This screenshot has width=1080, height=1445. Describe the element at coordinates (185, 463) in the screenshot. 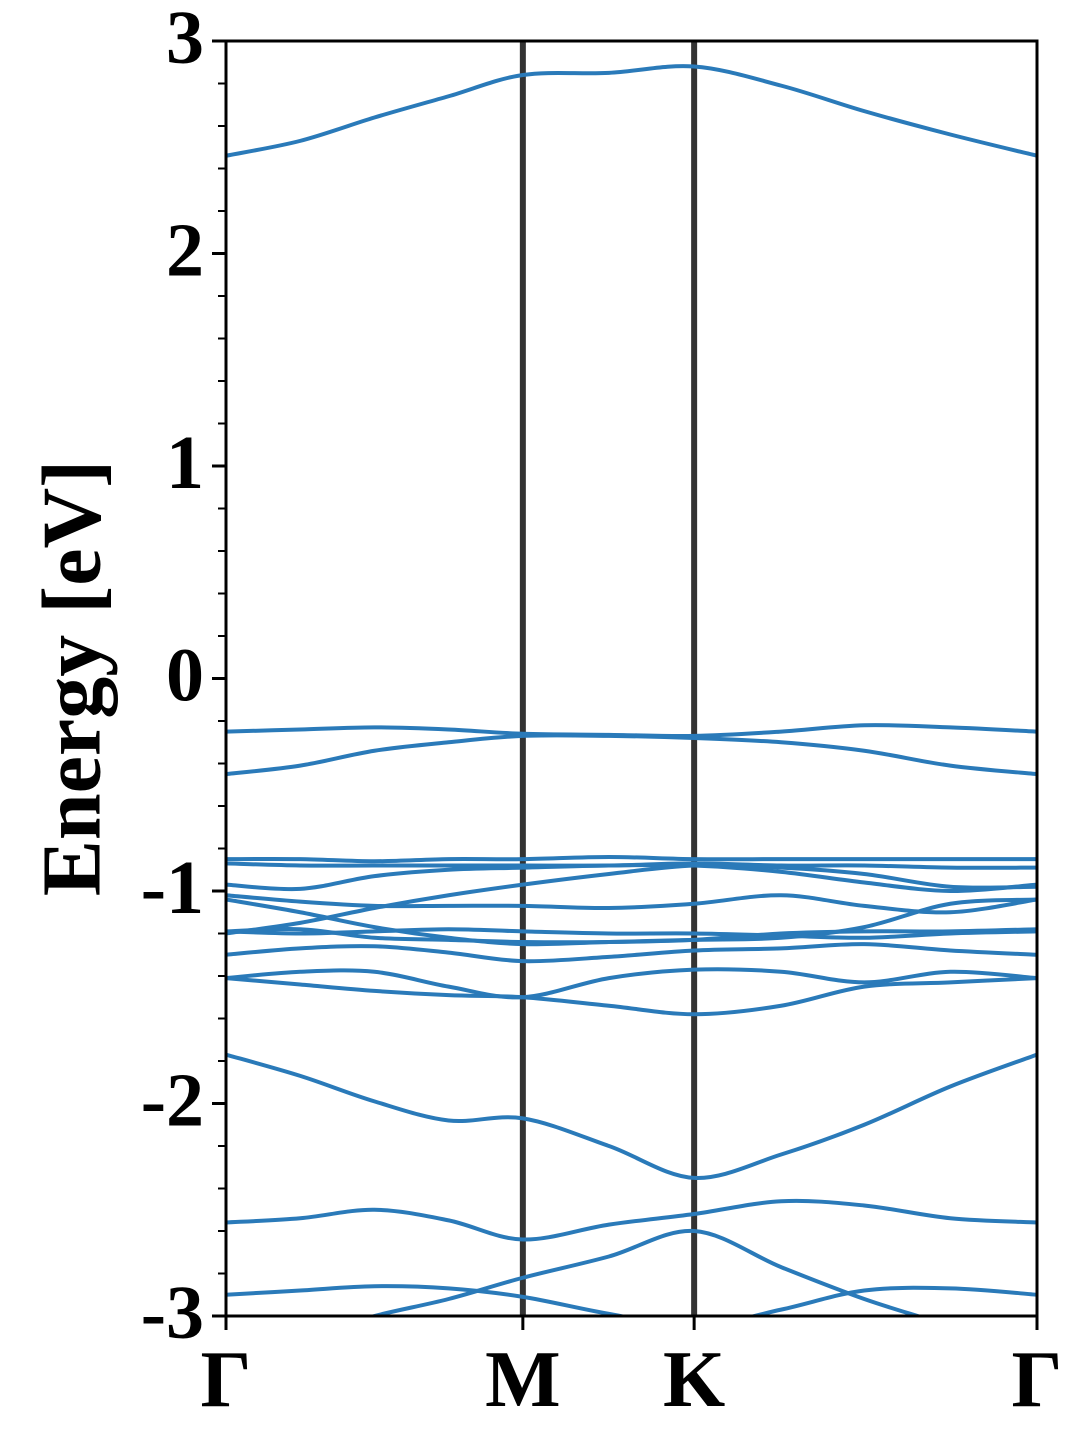

I see `y-tick-label: 1` at that location.